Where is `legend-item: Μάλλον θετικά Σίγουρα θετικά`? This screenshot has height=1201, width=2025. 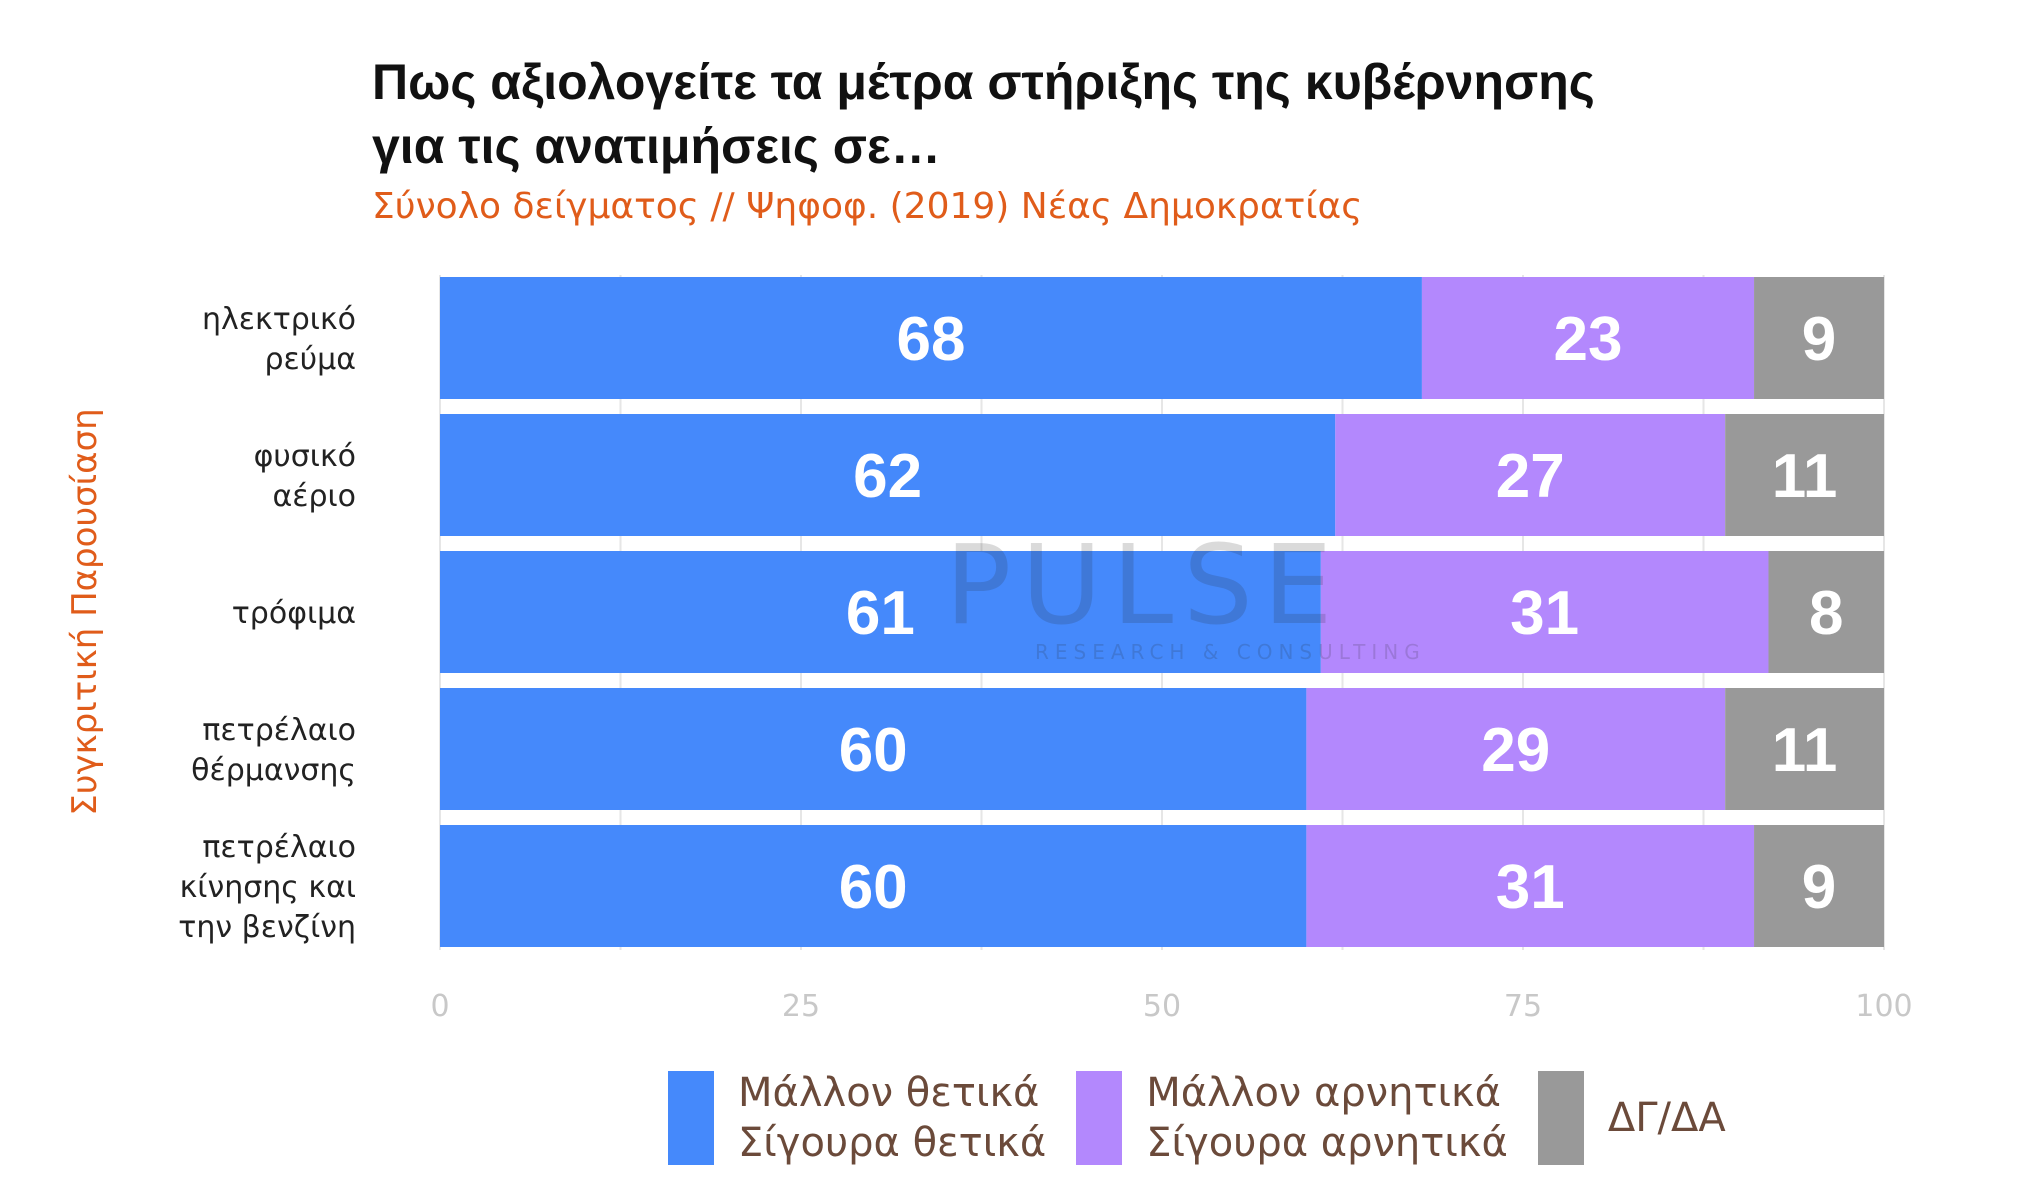
legend-item: Μάλλον θετικά Σίγουρα θετικά is located at coordinates (857, 1118).